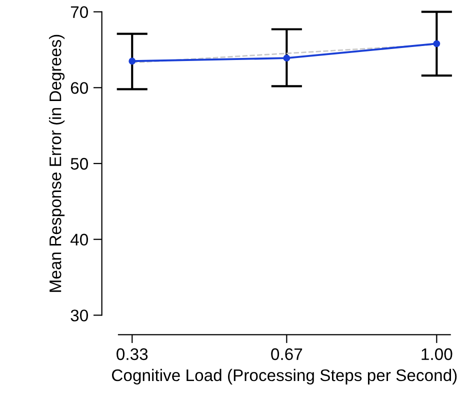 The height and width of the screenshot is (394, 474). What do you see at coordinates (286, 354) in the screenshot?
I see `x-tick-label: 0.67` at bounding box center [286, 354].